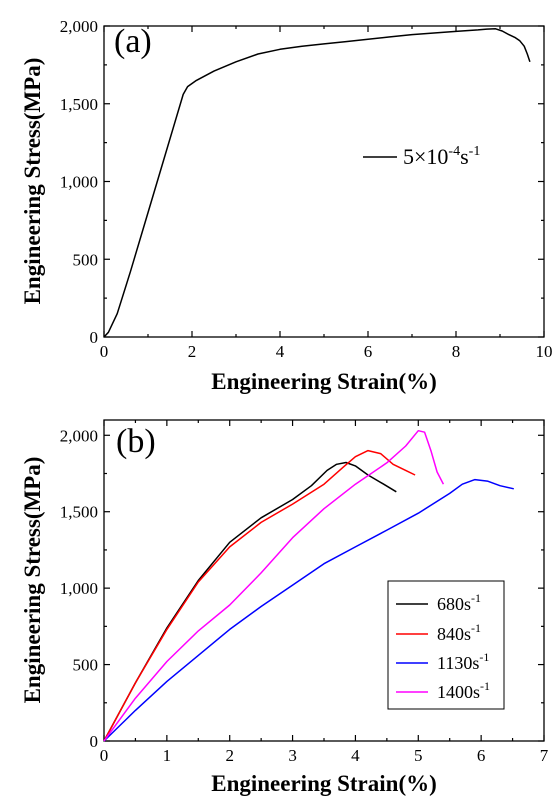  I want to click on legend-label-b-2-main: 1130s, so click(458, 663).